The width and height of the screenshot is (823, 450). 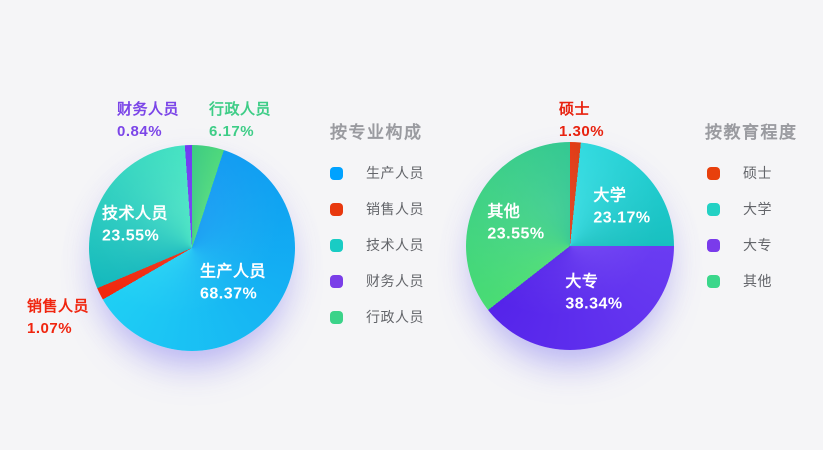 I want to click on legend-education: 硕士 大学 大专 其他, so click(x=739, y=237).